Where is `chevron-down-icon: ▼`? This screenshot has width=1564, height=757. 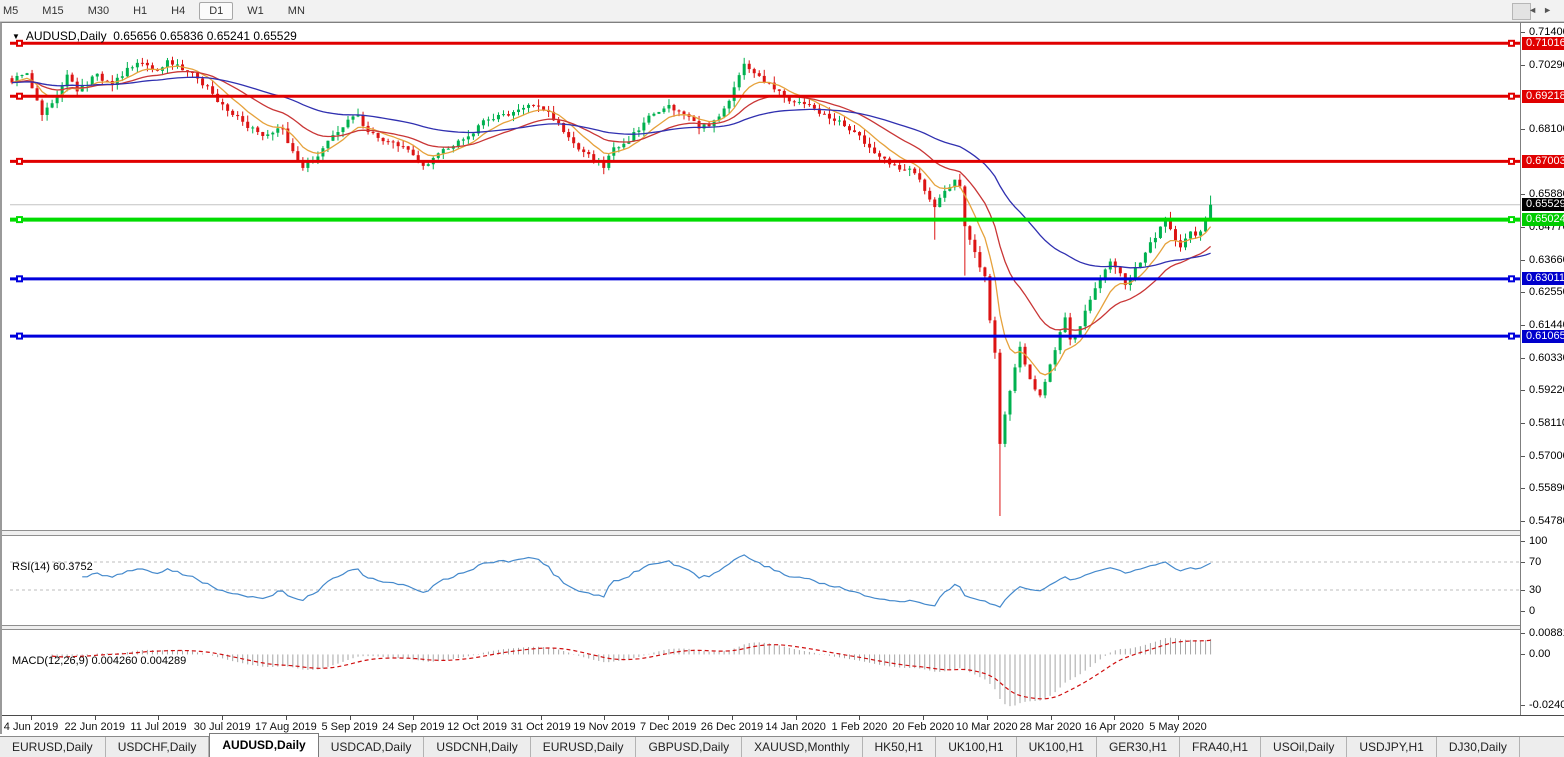 chevron-down-icon: ▼ is located at coordinates (16, 36).